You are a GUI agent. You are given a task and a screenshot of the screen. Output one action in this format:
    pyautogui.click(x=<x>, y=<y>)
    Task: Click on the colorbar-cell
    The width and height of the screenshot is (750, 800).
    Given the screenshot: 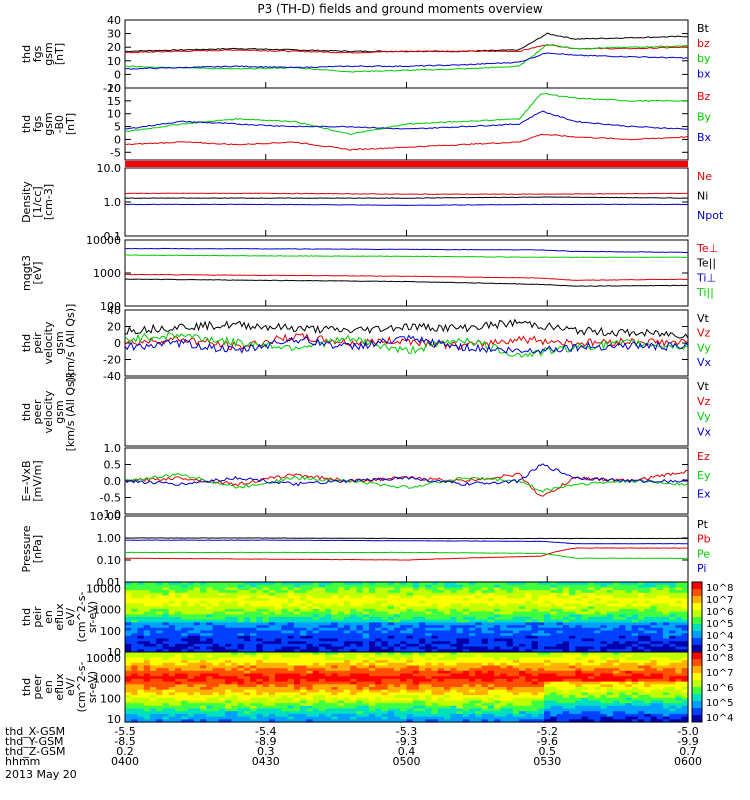 What is the action you would take?
    pyautogui.click(x=697, y=629)
    